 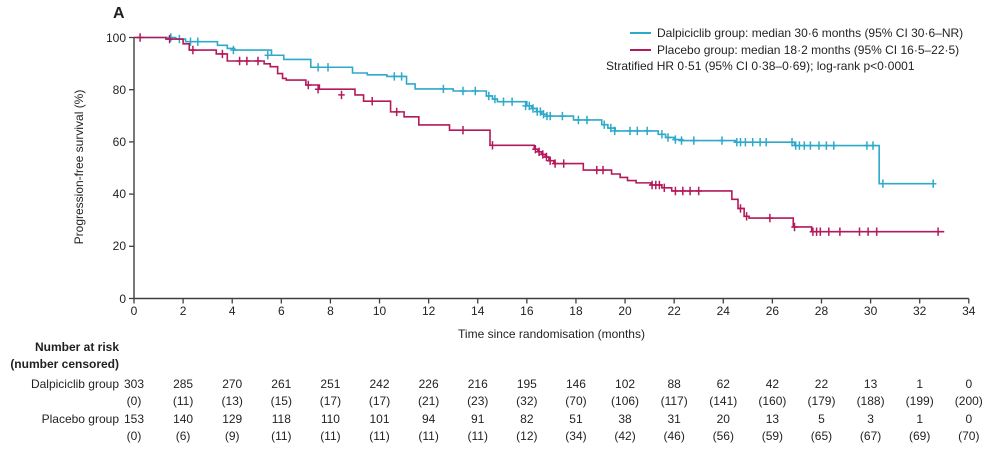 I want to click on risk-censored-cell: (9), so click(x=232, y=436).